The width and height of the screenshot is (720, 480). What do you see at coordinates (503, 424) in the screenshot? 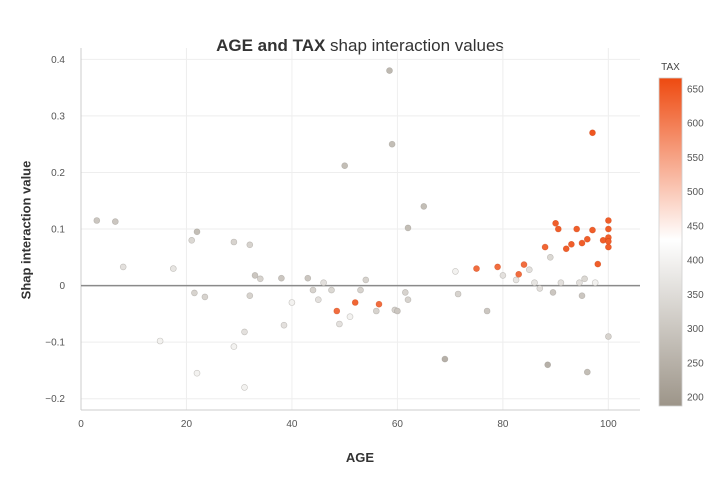
I see `x-tick-label: 80` at bounding box center [503, 424].